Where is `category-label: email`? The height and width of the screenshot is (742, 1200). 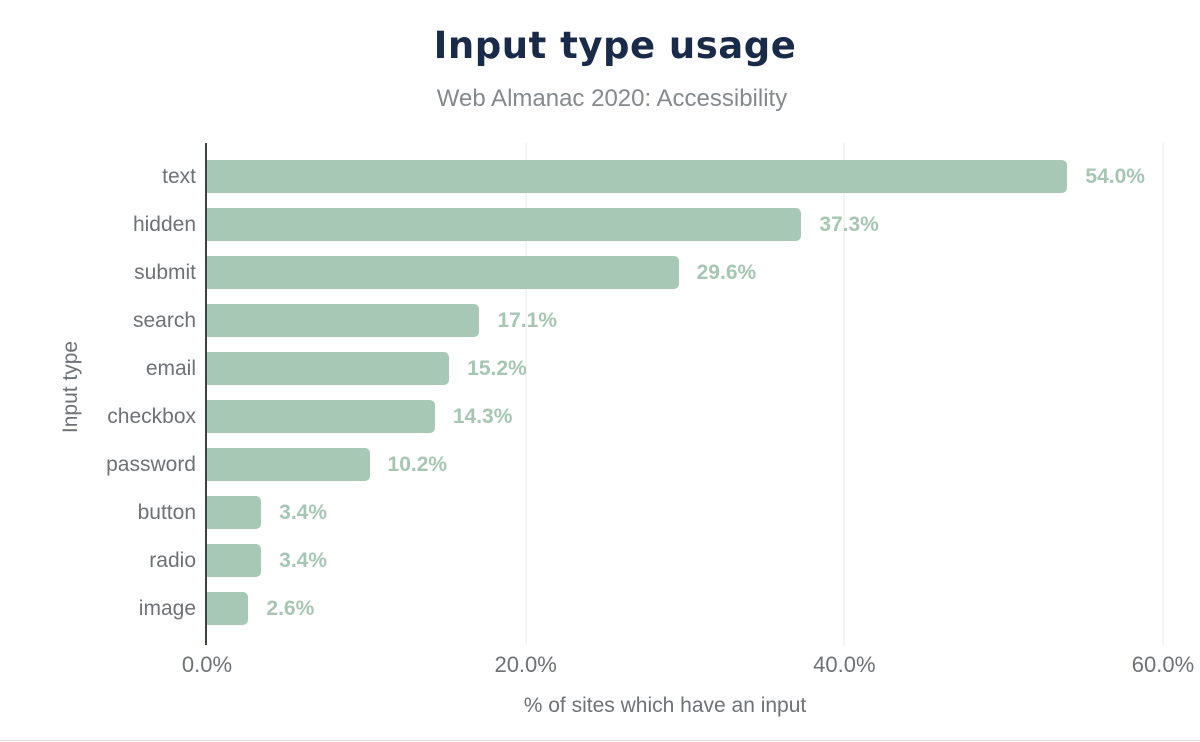 category-label: email is located at coordinates (170, 368).